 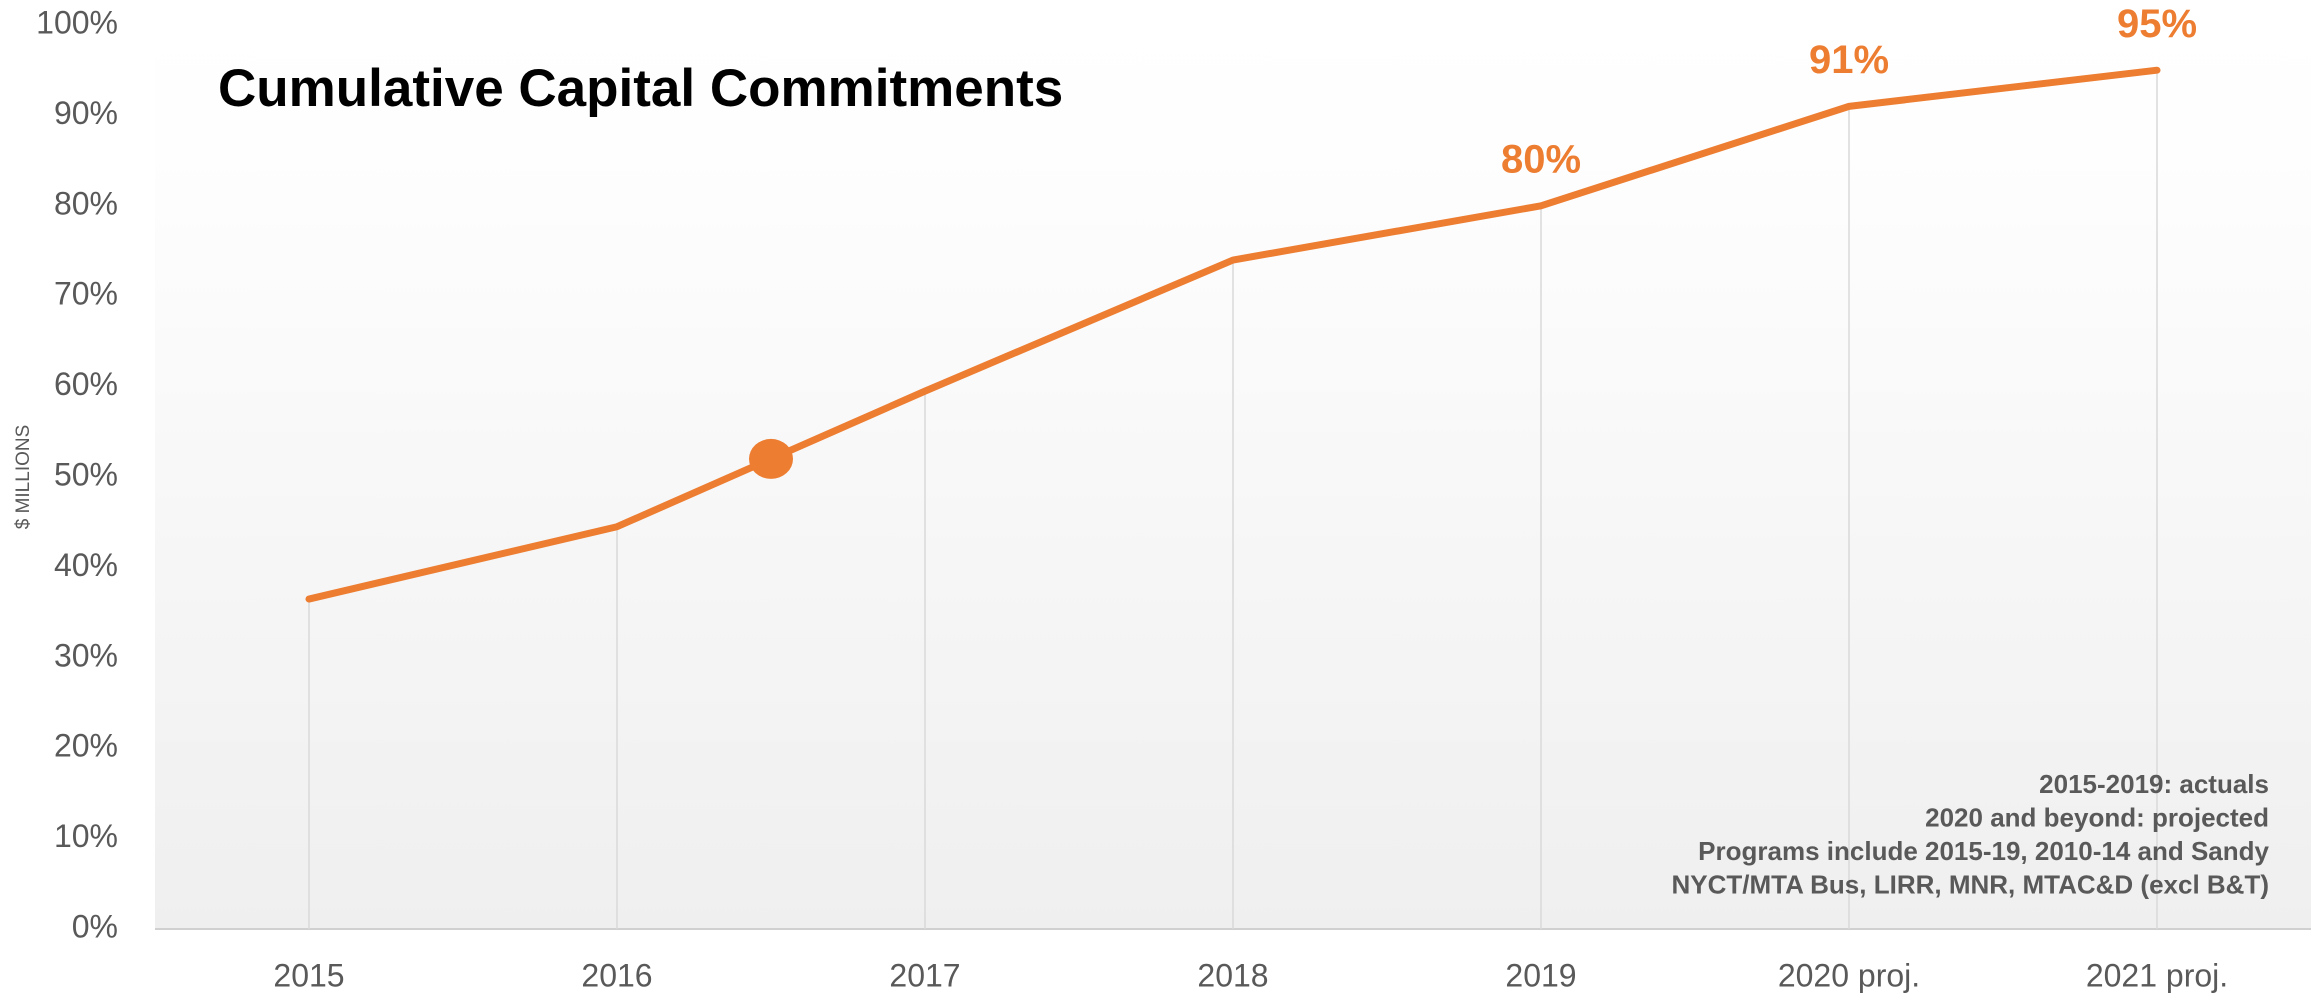 What do you see at coordinates (2157, 24) in the screenshot?
I see `data-label: 95%` at bounding box center [2157, 24].